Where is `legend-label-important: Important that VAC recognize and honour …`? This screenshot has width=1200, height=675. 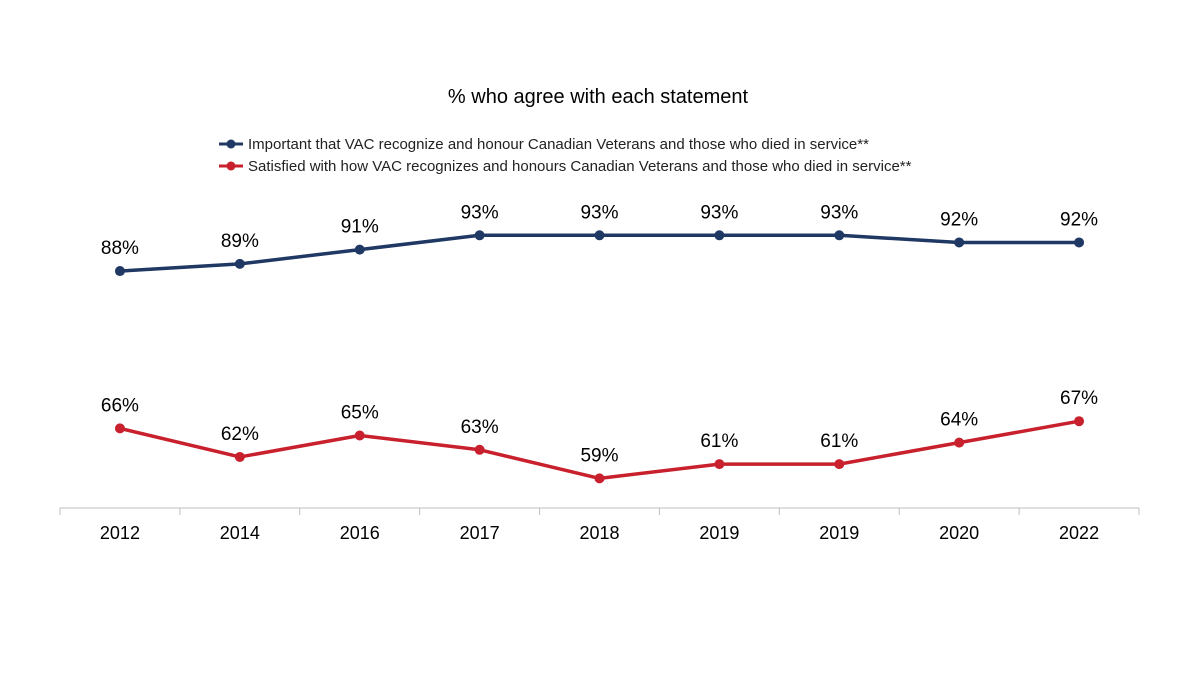 legend-label-important: Important that VAC recognize and honour … is located at coordinates (558, 144).